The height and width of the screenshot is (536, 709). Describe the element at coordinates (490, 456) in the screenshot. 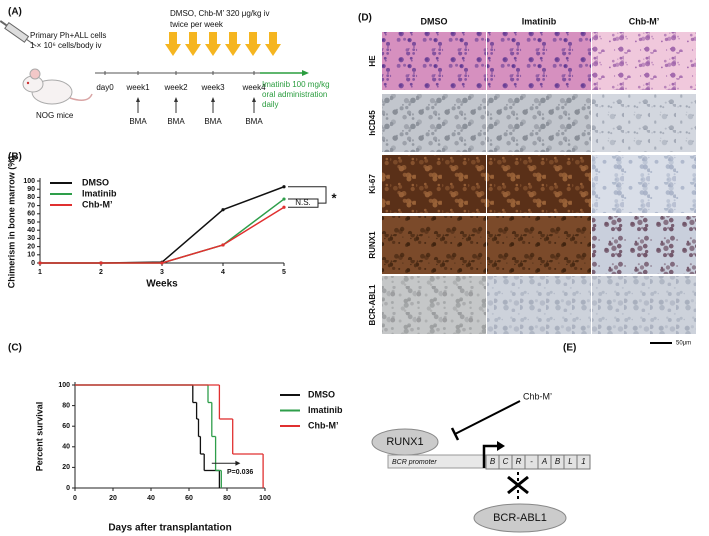

I see `tss-arrow` at that location.